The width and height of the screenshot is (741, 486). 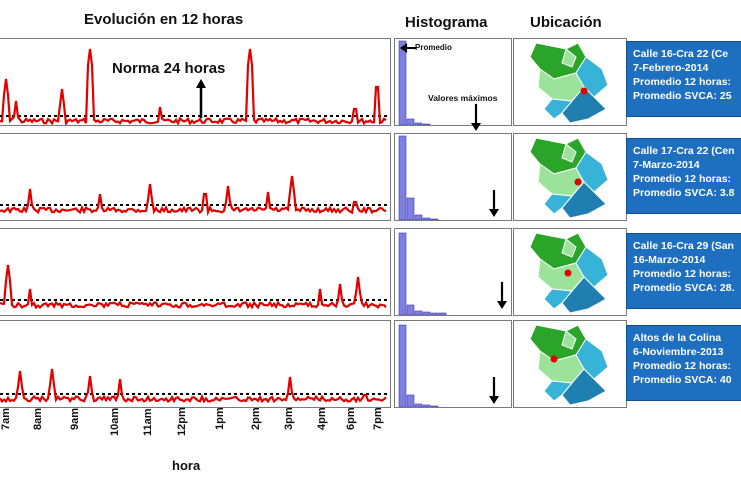 What do you see at coordinates (463, 98) in the screenshot?
I see `valores-maximos-annotation: Valores máximos` at bounding box center [463, 98].